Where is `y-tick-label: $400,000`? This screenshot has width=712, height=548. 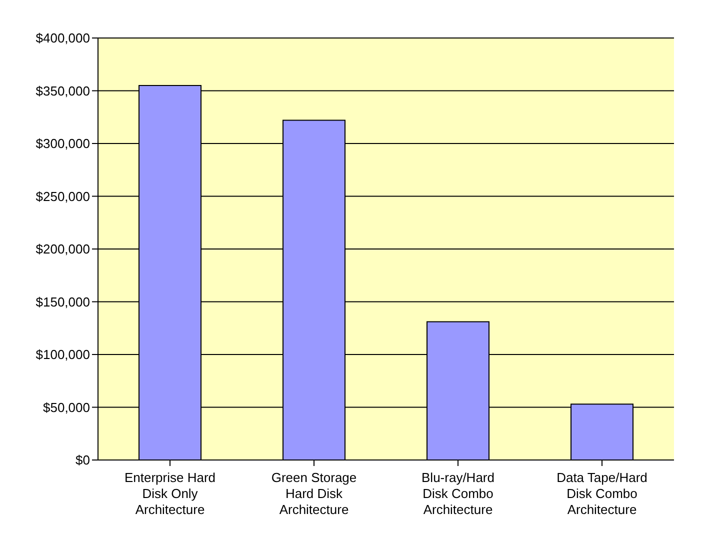 y-tick-label: $400,000 is located at coordinates (63, 38).